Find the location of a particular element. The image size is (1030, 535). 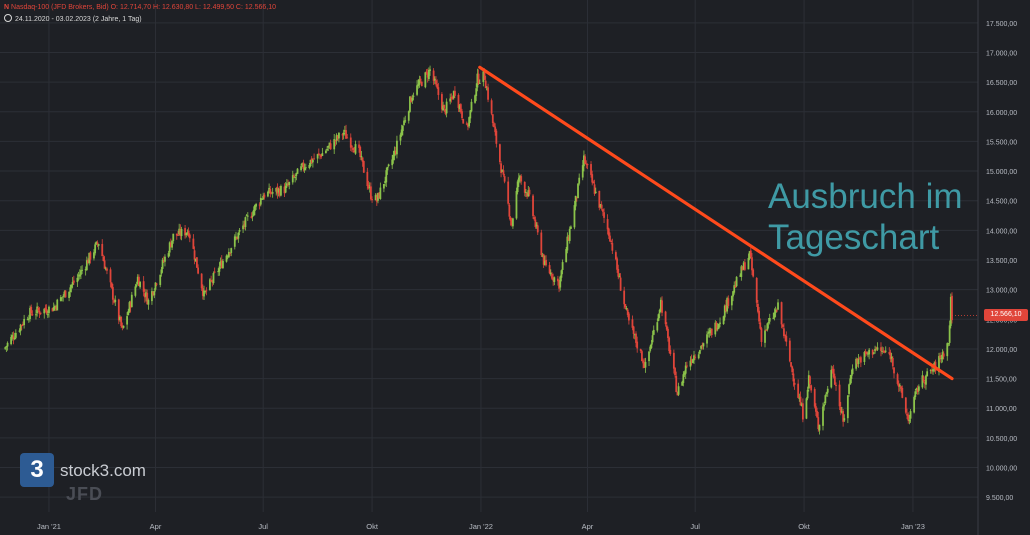

y-tick-label: 14.500,00 is located at coordinates (1001, 202).